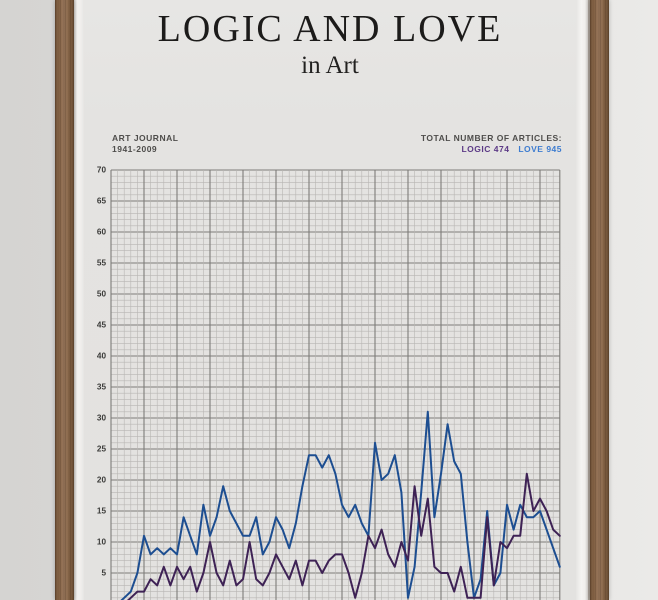 Image resolution: width=658 pixels, height=600 pixels. What do you see at coordinates (145, 138) in the screenshot?
I see `source-label: ART JOURNAL` at bounding box center [145, 138].